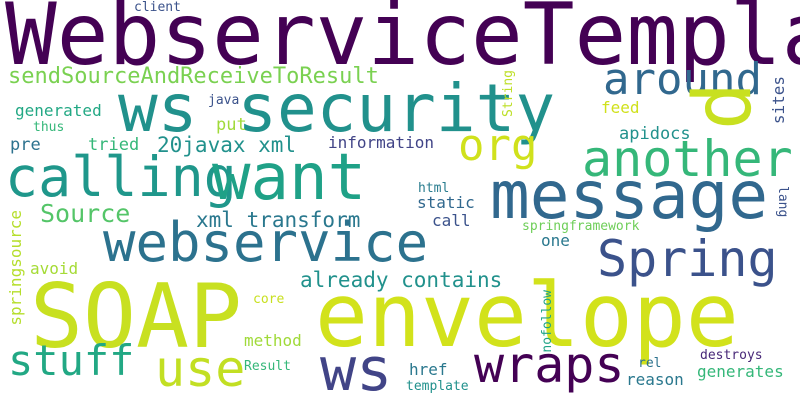 This screenshot has height=400, width=800. I want to click on word-destroys: destroys, so click(731, 355).